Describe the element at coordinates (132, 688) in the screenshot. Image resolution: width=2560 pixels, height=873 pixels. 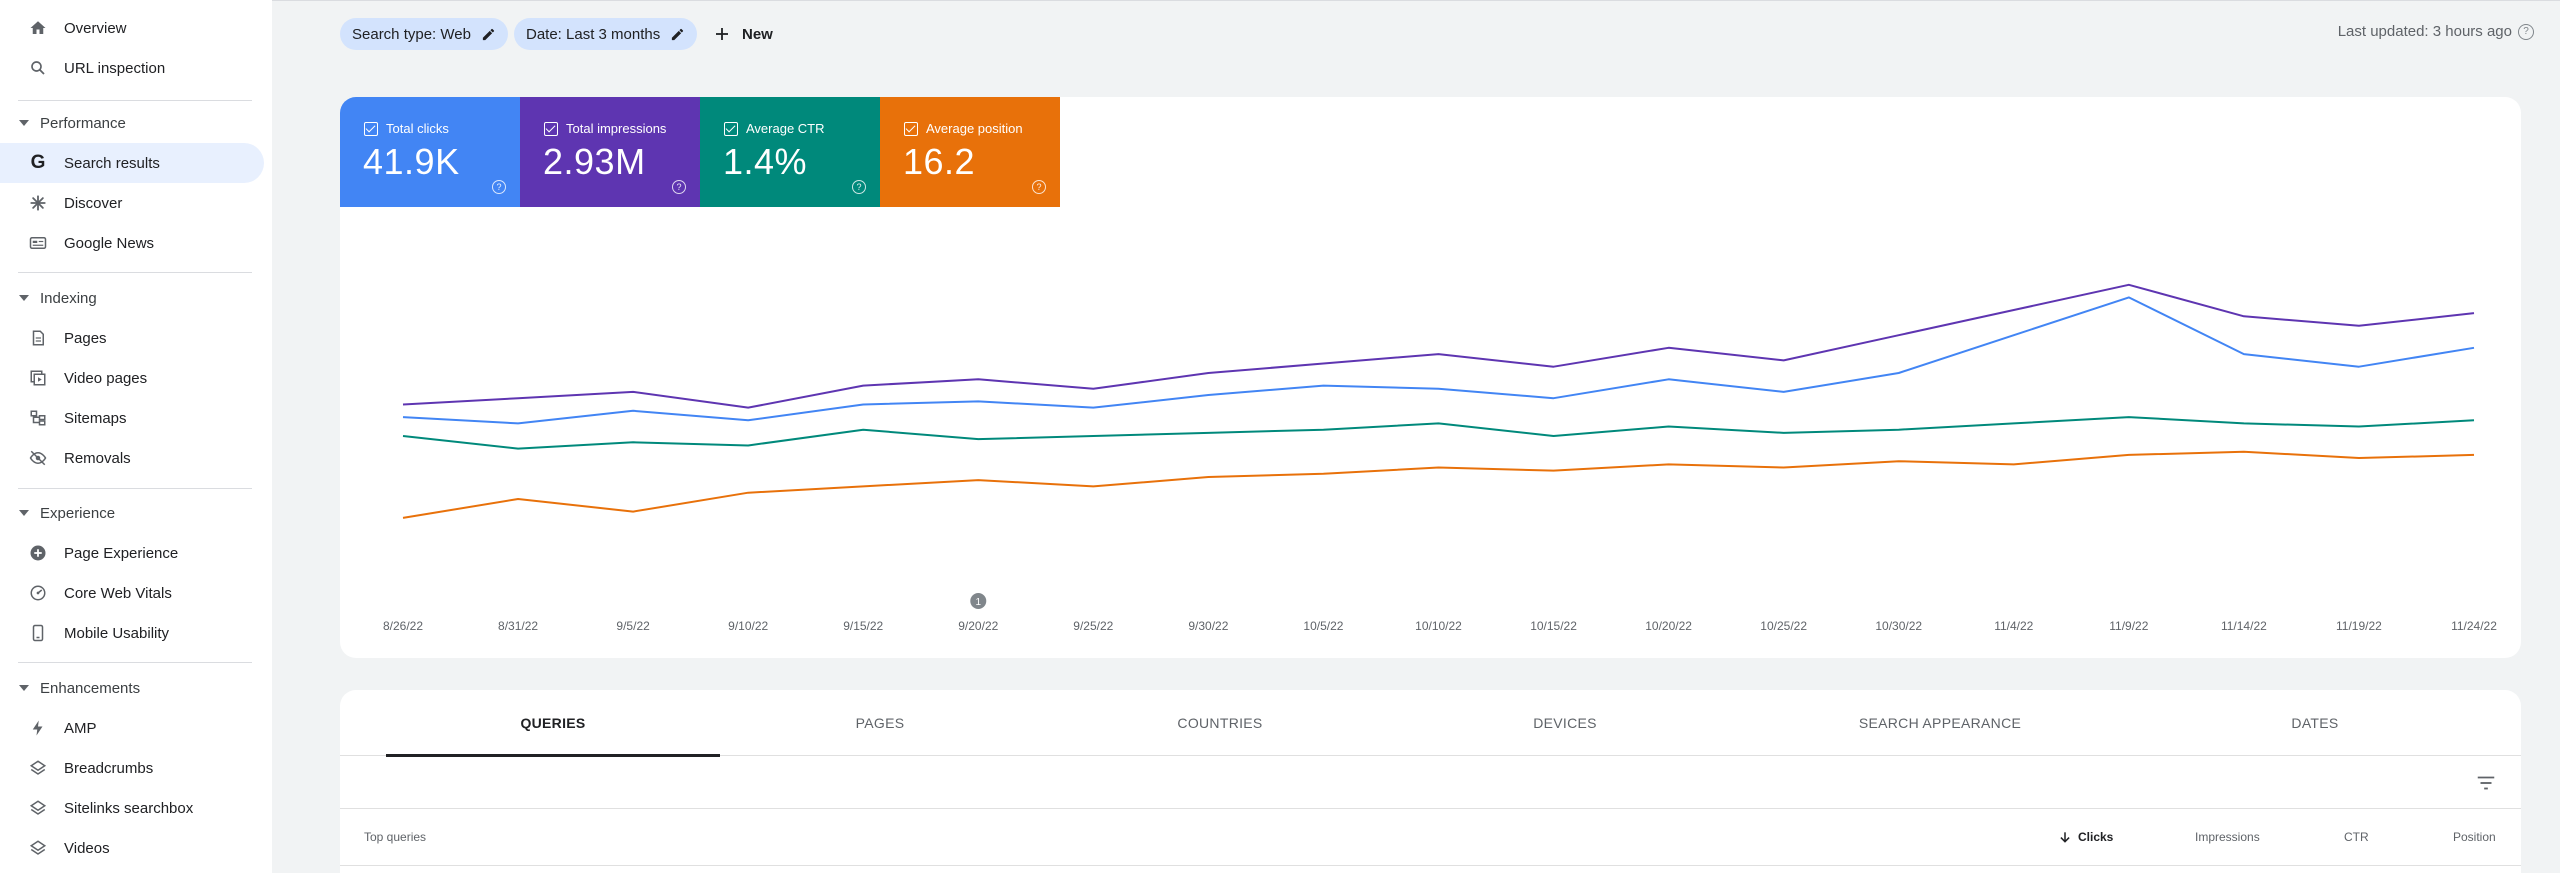
I see `section-enhancements: Enhancements` at that location.